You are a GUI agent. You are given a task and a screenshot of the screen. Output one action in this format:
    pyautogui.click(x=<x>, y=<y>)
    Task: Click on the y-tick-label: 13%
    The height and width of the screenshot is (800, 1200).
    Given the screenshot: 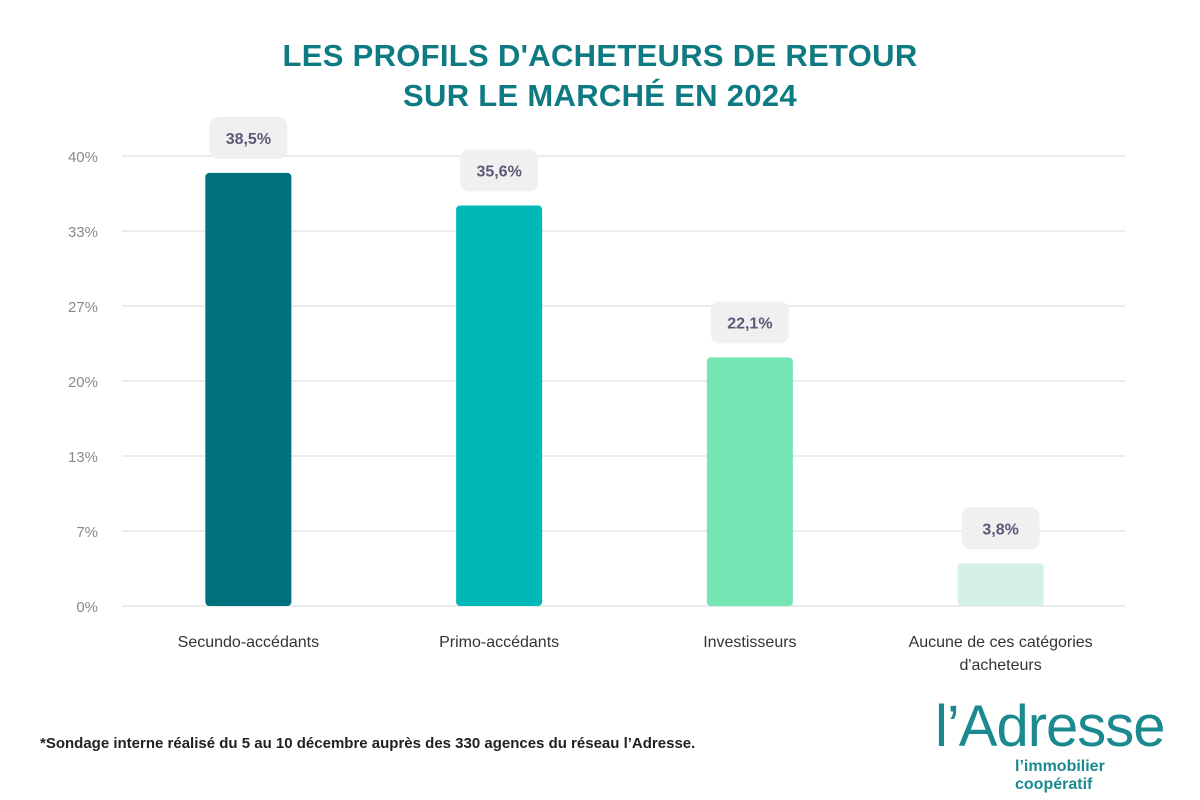 What is the action you would take?
    pyautogui.click(x=83, y=457)
    